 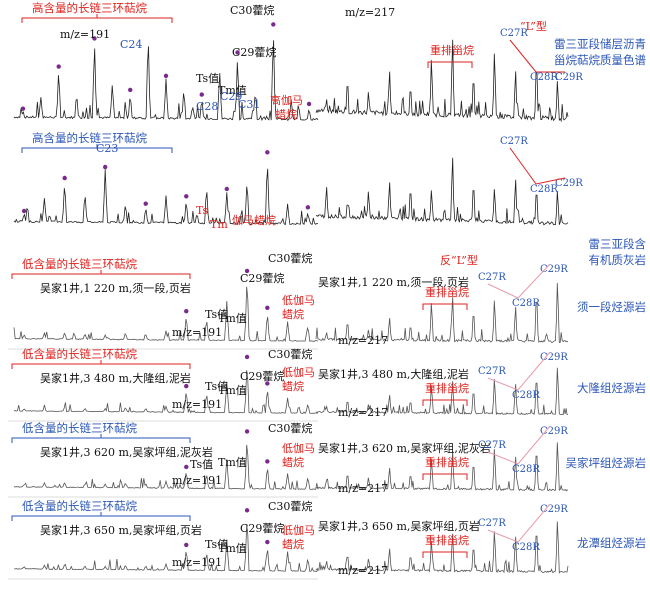 I want to click on sample-label-217: 吴家1井,3 480 m,大隆组,泥岩, so click(x=393, y=374).